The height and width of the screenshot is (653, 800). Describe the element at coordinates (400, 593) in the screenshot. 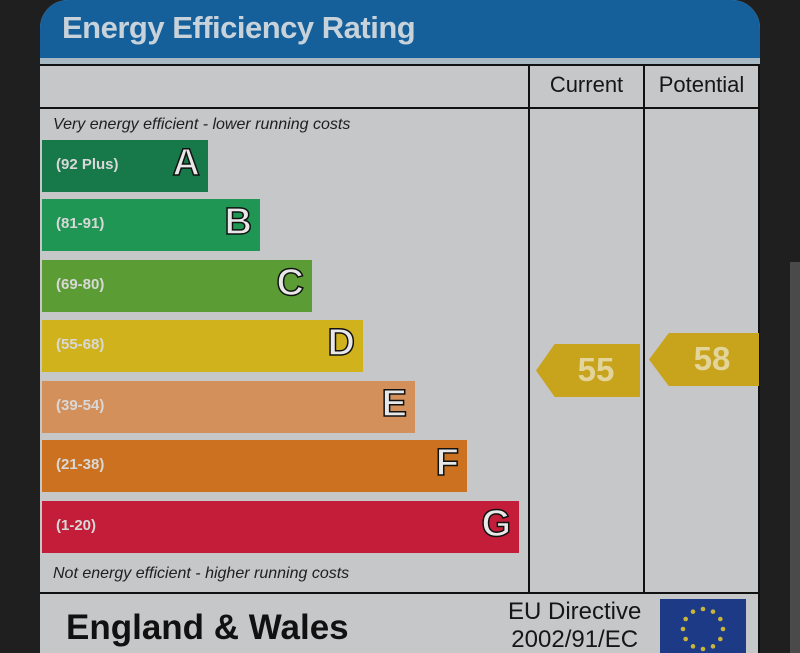

I see `footer-border` at that location.